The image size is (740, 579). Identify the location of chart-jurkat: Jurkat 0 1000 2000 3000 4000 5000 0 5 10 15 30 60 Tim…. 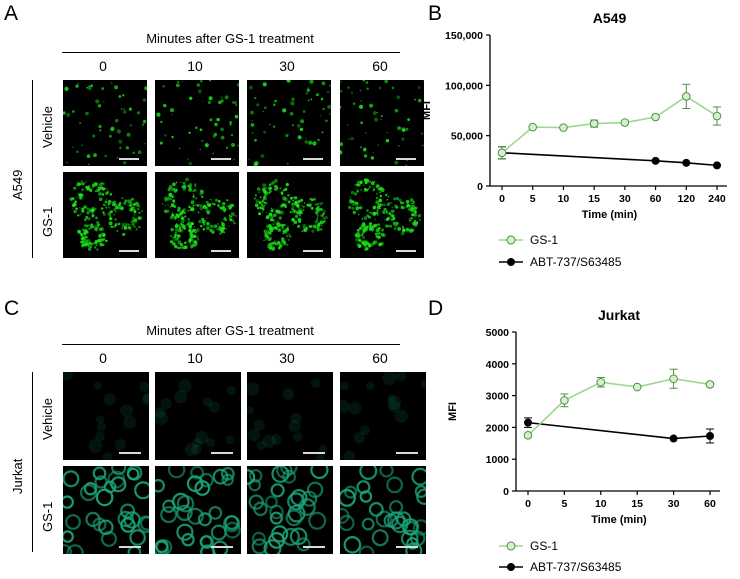
(583, 416).